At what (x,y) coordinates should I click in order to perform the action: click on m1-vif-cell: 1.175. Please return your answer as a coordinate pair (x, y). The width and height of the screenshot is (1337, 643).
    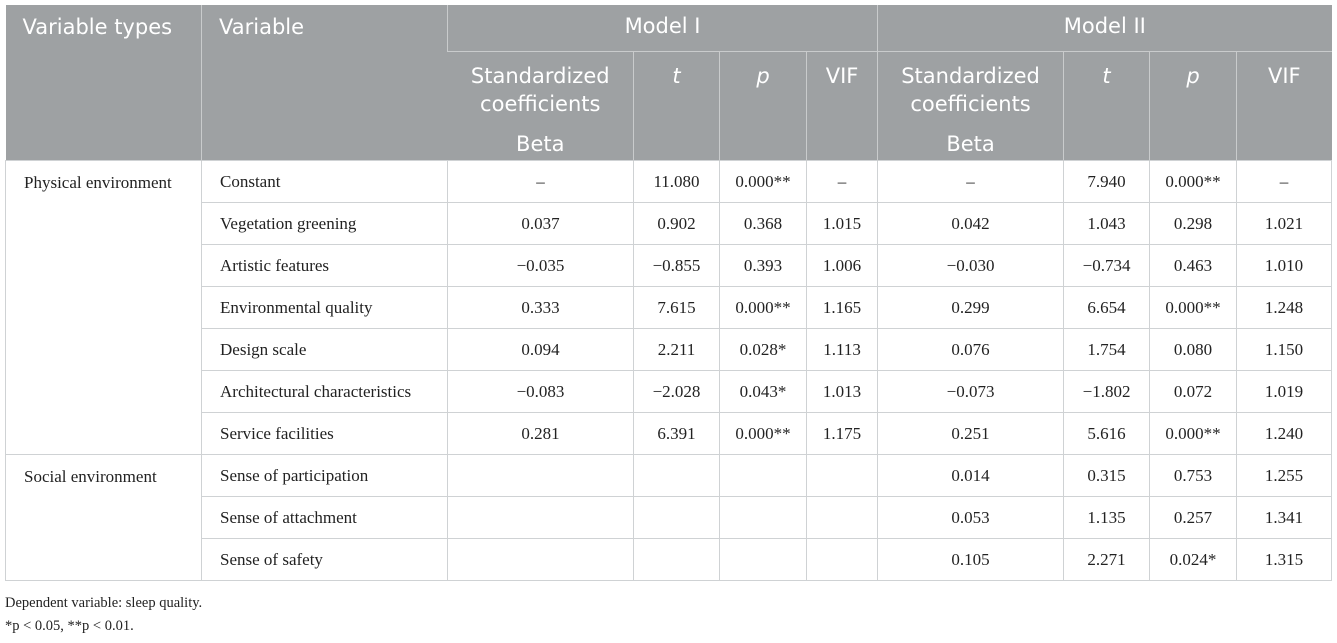
    Looking at the image, I should click on (842, 433).